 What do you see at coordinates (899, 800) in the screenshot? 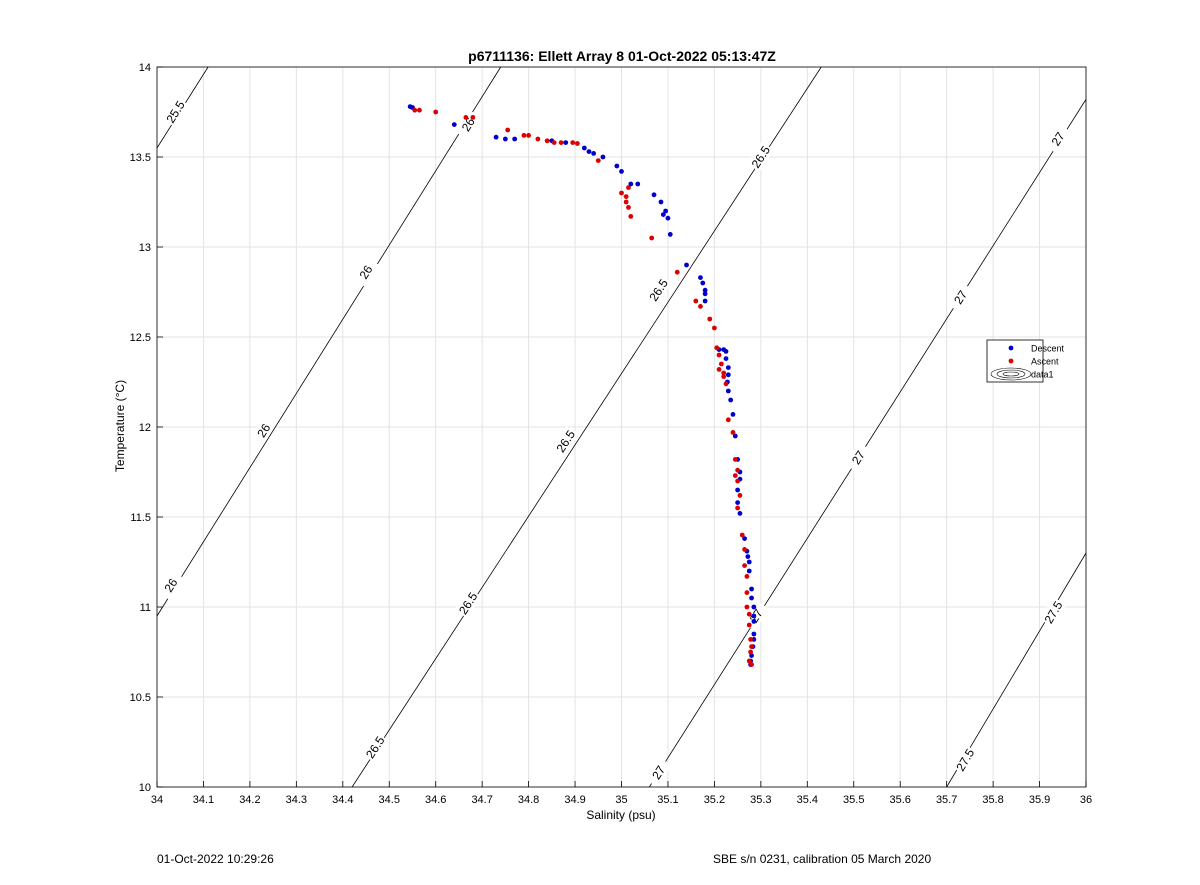
I see `x-tick-label: 35.6` at bounding box center [899, 800].